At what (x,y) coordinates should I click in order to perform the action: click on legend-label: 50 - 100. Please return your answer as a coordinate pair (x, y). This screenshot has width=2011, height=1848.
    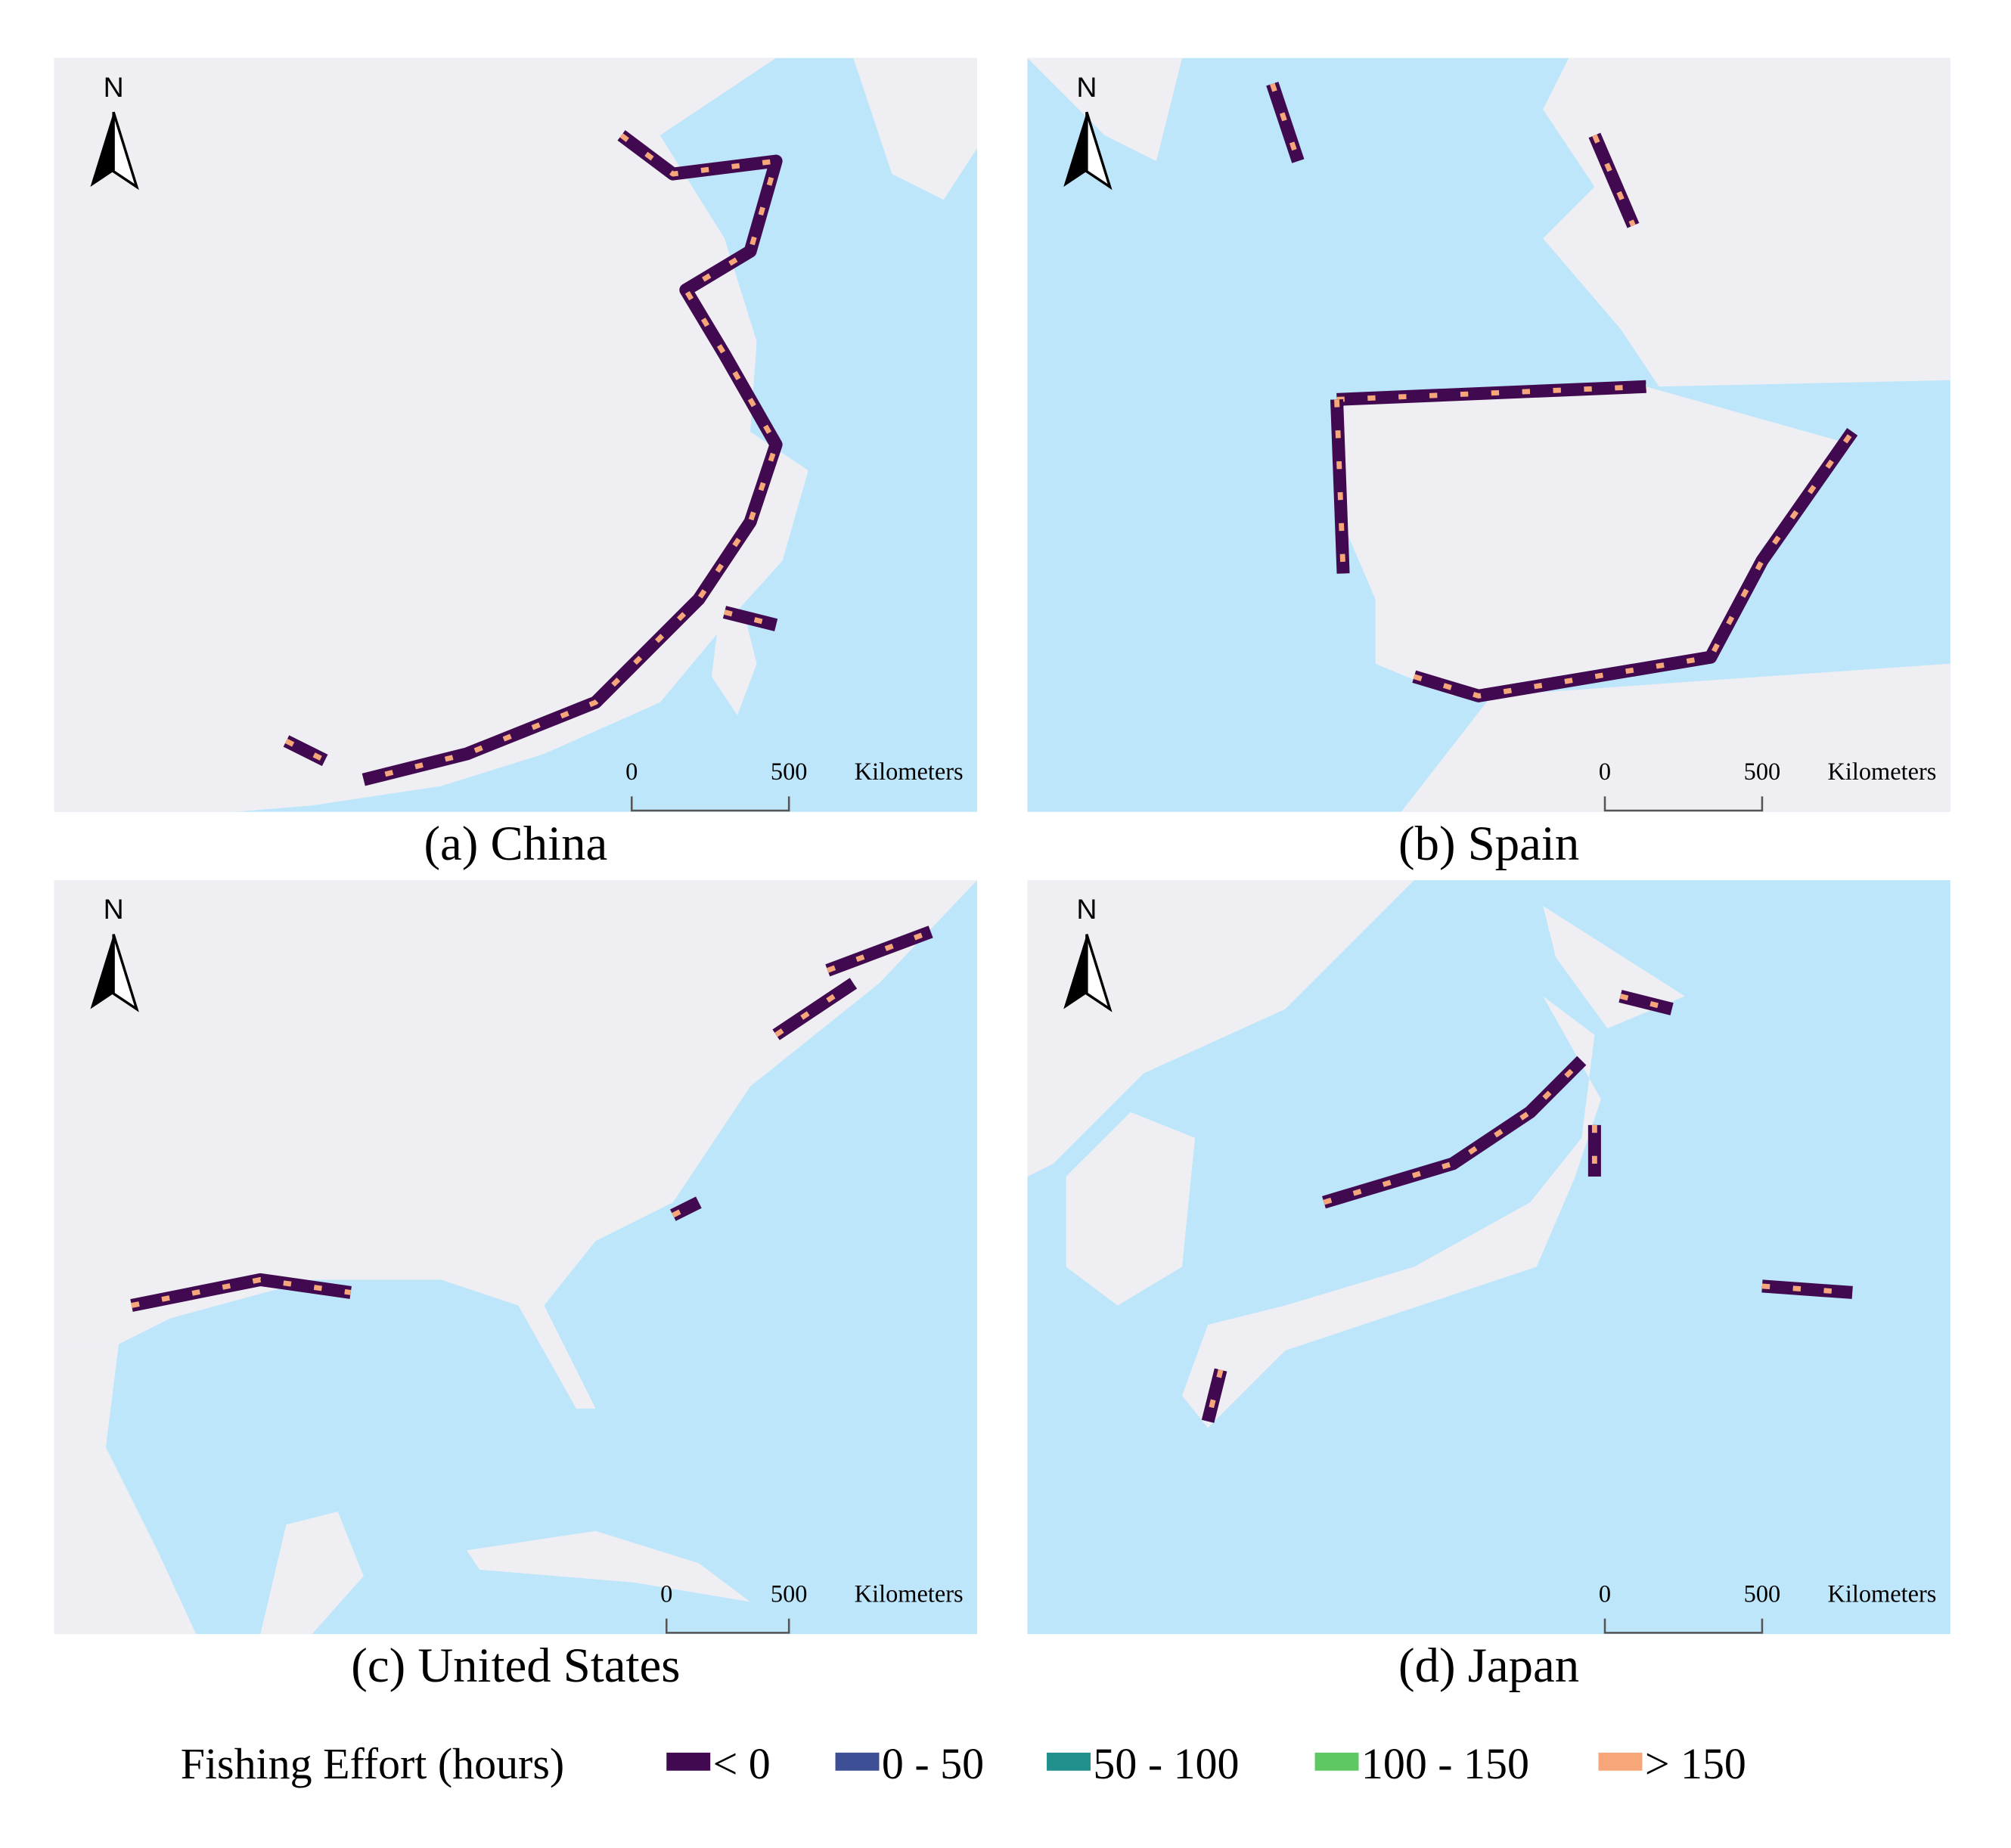
    Looking at the image, I should click on (1166, 1763).